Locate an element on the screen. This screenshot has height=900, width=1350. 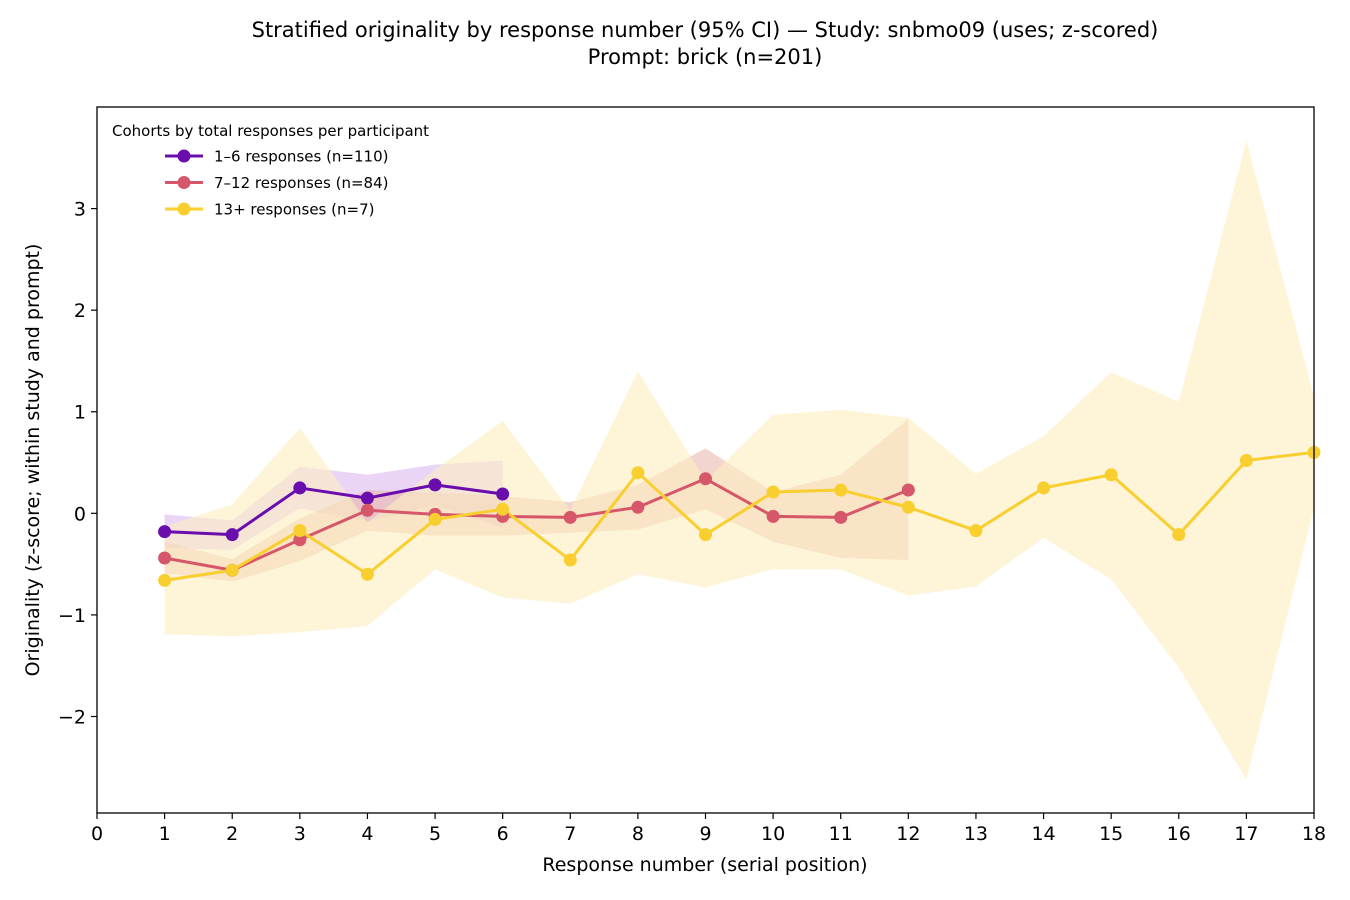
x-axis-ticks: 0 1 2 3 4 5 6 7 8 9 10 11 12 13 14 15 16 17 18 is located at coordinates (708, 829).